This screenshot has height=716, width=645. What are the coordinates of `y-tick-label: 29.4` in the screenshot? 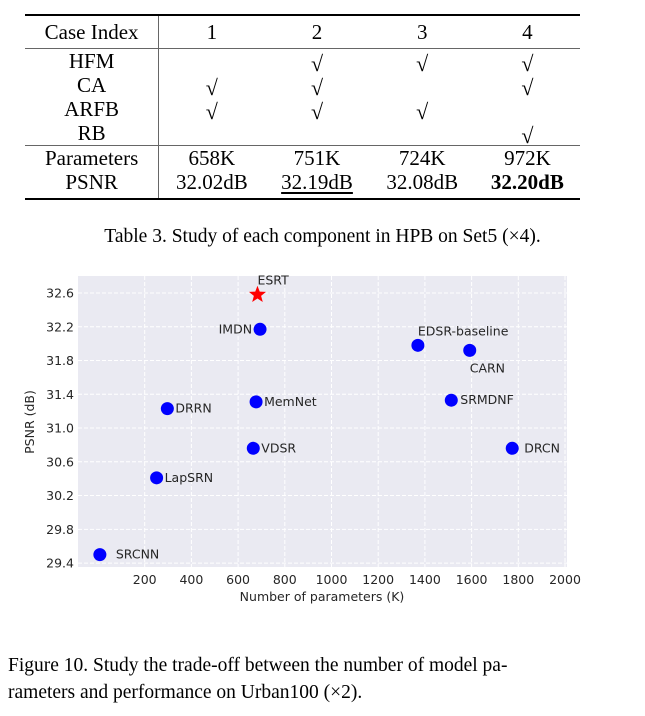 It's located at (60, 563).